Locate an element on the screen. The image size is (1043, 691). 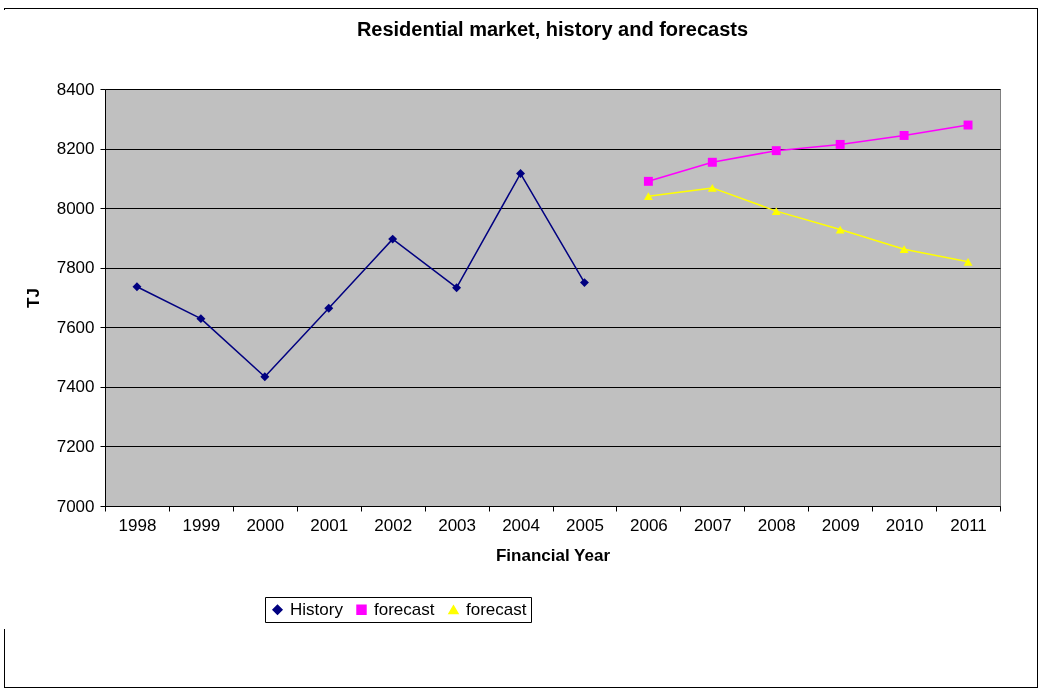
y-axis-title: TJ is located at coordinates (33, 298).